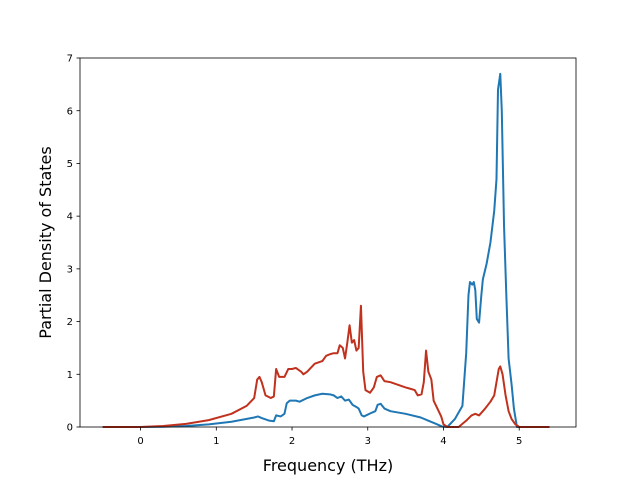 This screenshot has height=480, width=640. Describe the element at coordinates (70, 428) in the screenshot. I see `y-tick-label: 0` at that location.